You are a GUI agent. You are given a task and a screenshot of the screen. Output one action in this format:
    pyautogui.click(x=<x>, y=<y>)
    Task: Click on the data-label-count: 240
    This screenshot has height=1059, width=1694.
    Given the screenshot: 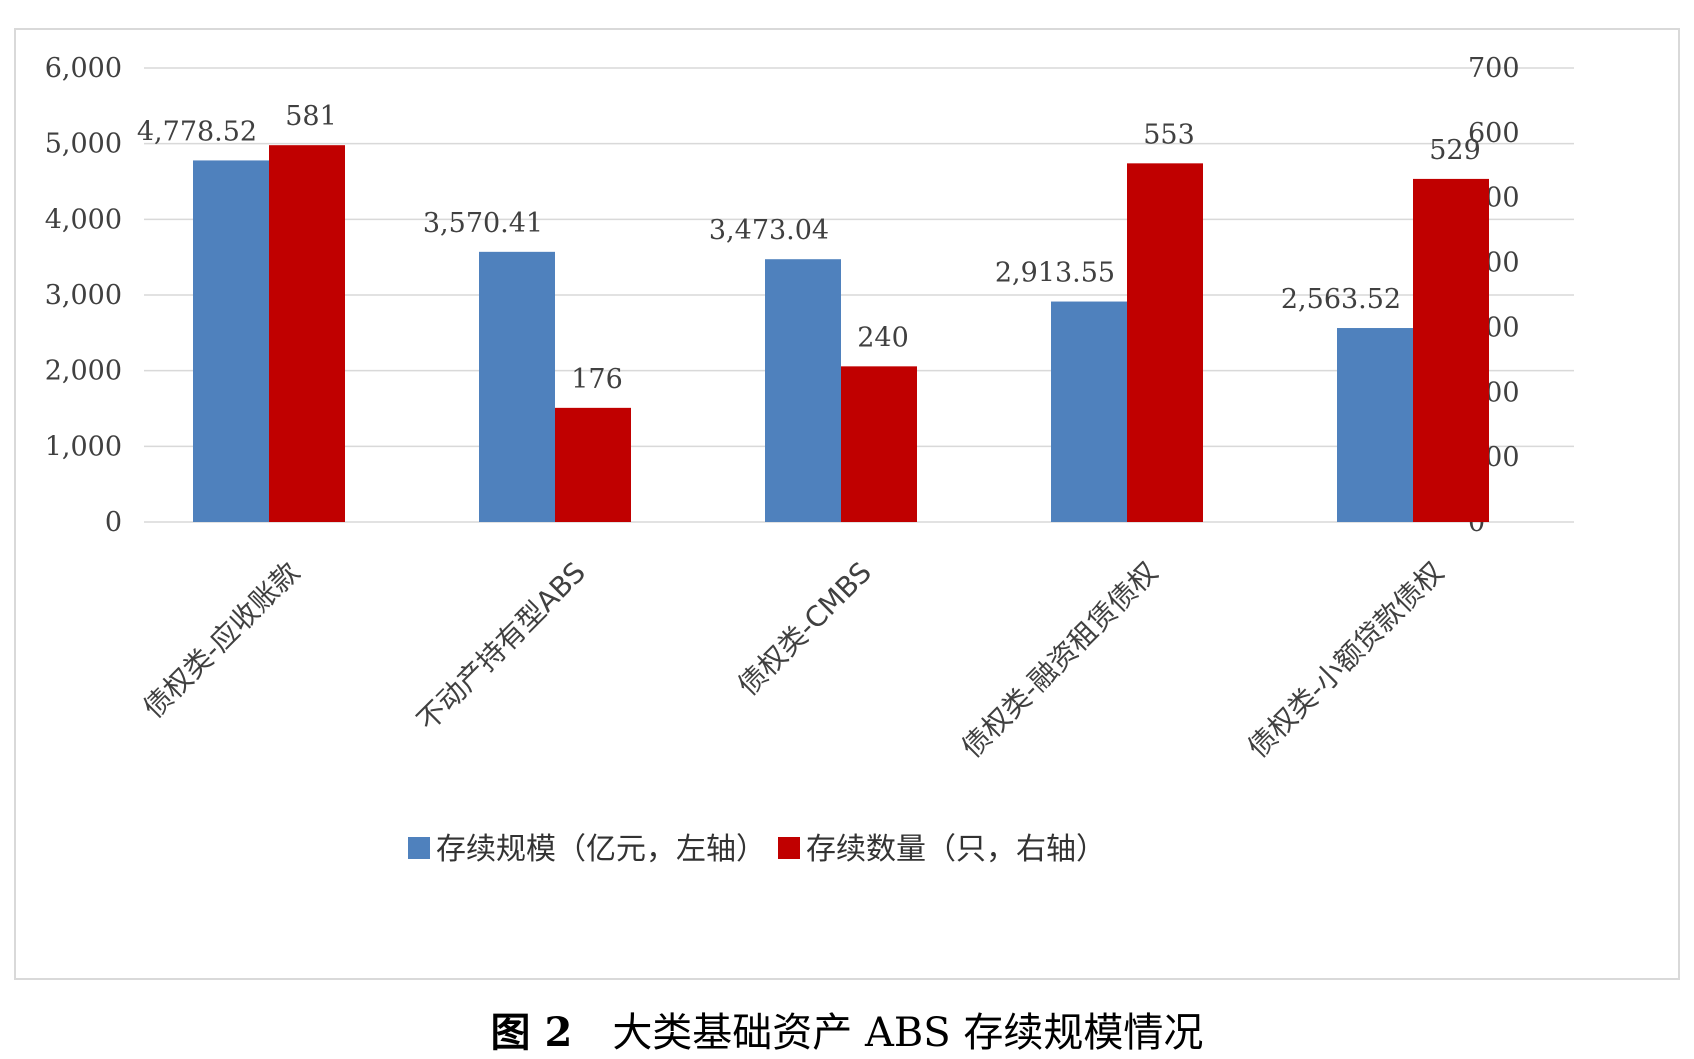 What is the action you would take?
    pyautogui.click(x=883, y=337)
    